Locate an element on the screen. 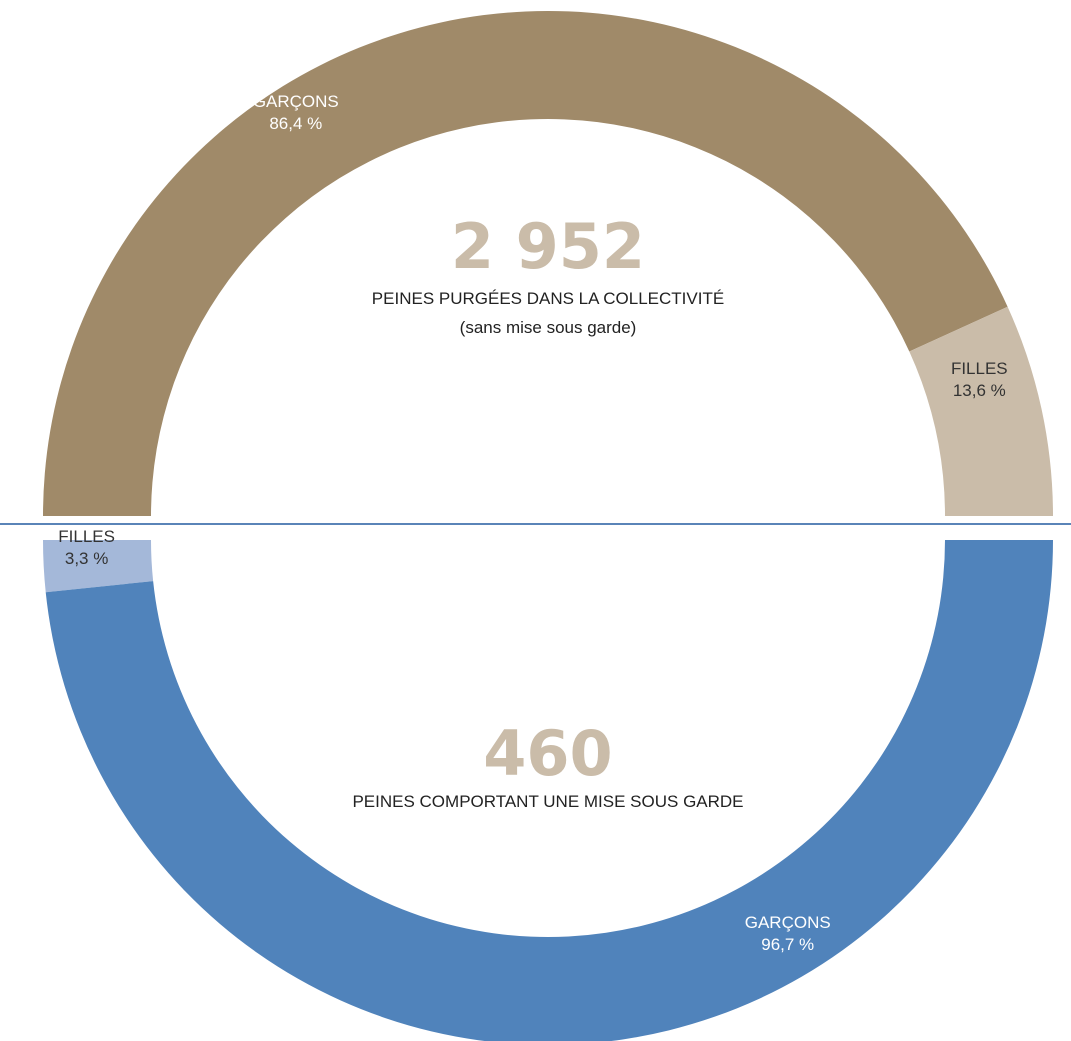  lower-slice-filles is located at coordinates (98, 566).